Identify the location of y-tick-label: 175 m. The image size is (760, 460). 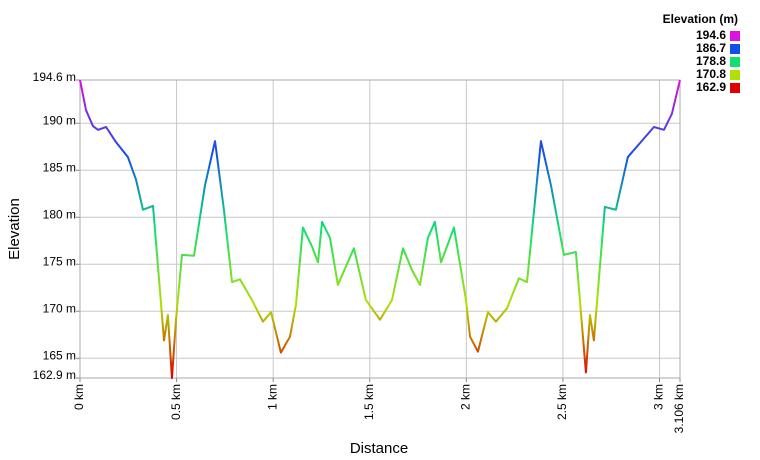
(59, 261).